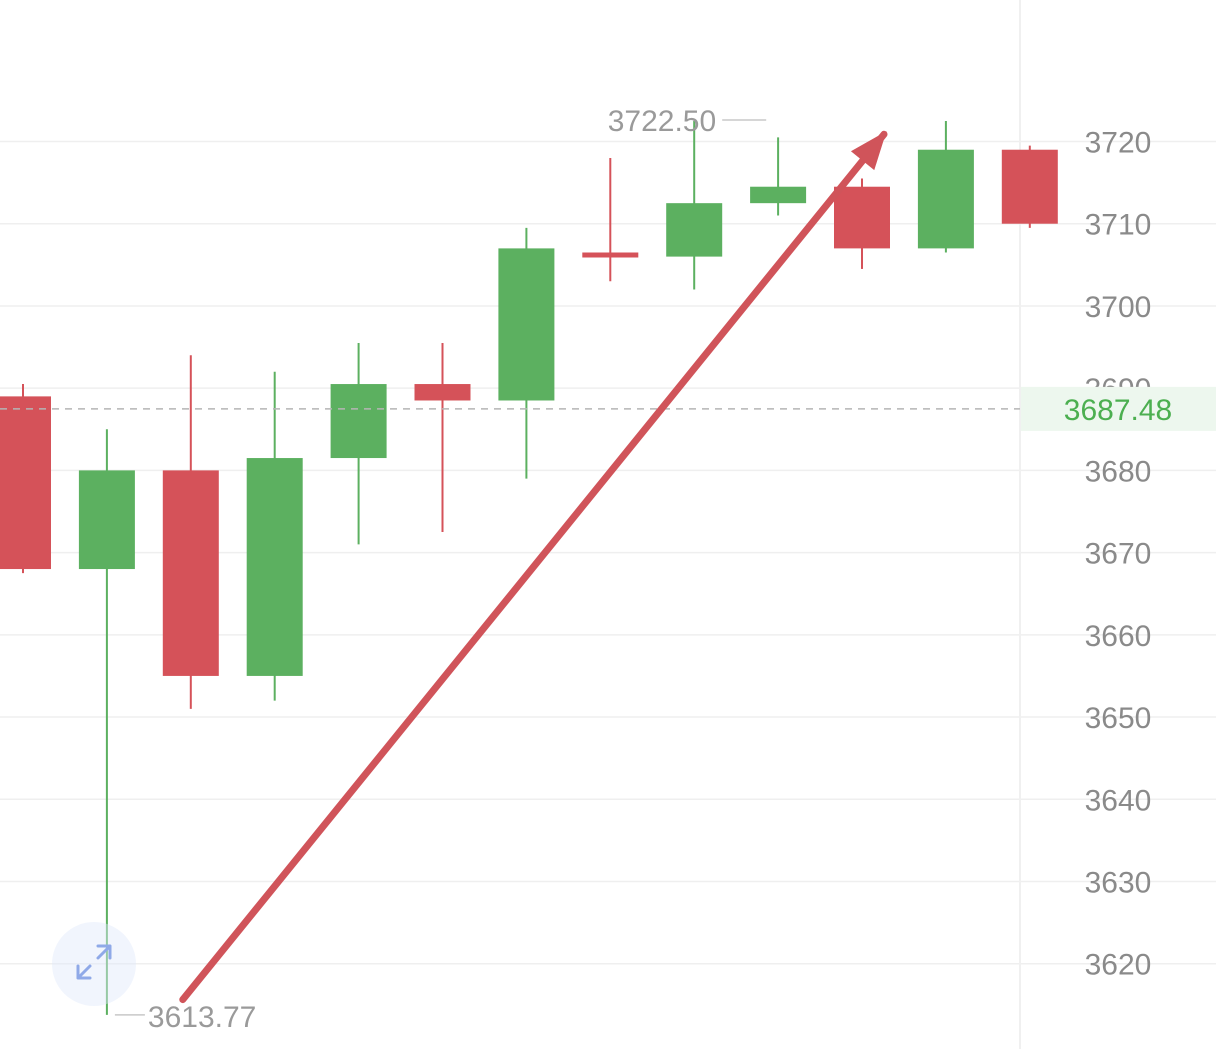 This screenshot has width=1216, height=1049. What do you see at coordinates (1118, 718) in the screenshot?
I see `y-tick-label: 3650` at bounding box center [1118, 718].